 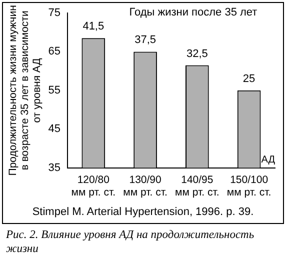 What do you see at coordinates (249, 186) in the screenshot?
I see `x-tick-label: 150/100 мм рт. ст.` at bounding box center [249, 186].